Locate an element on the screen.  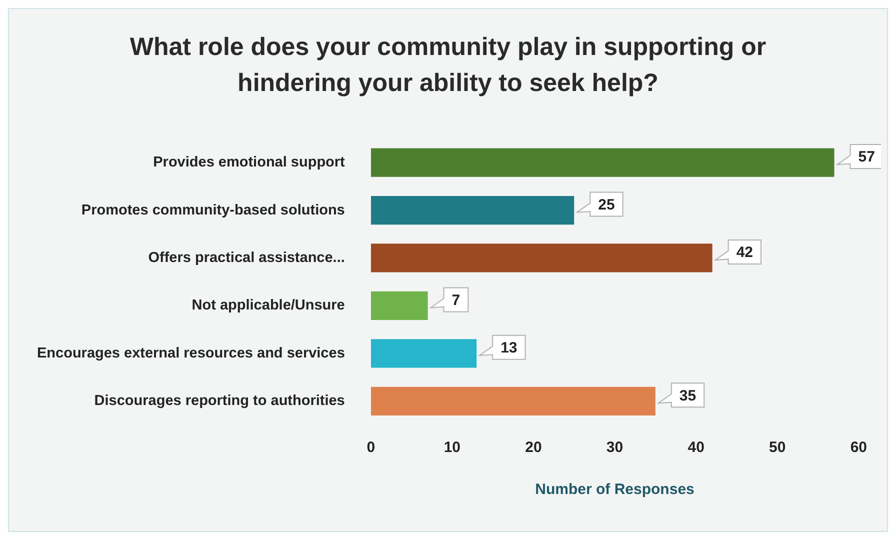
y-tick-label: Promotes community-based solutions is located at coordinates (213, 210).